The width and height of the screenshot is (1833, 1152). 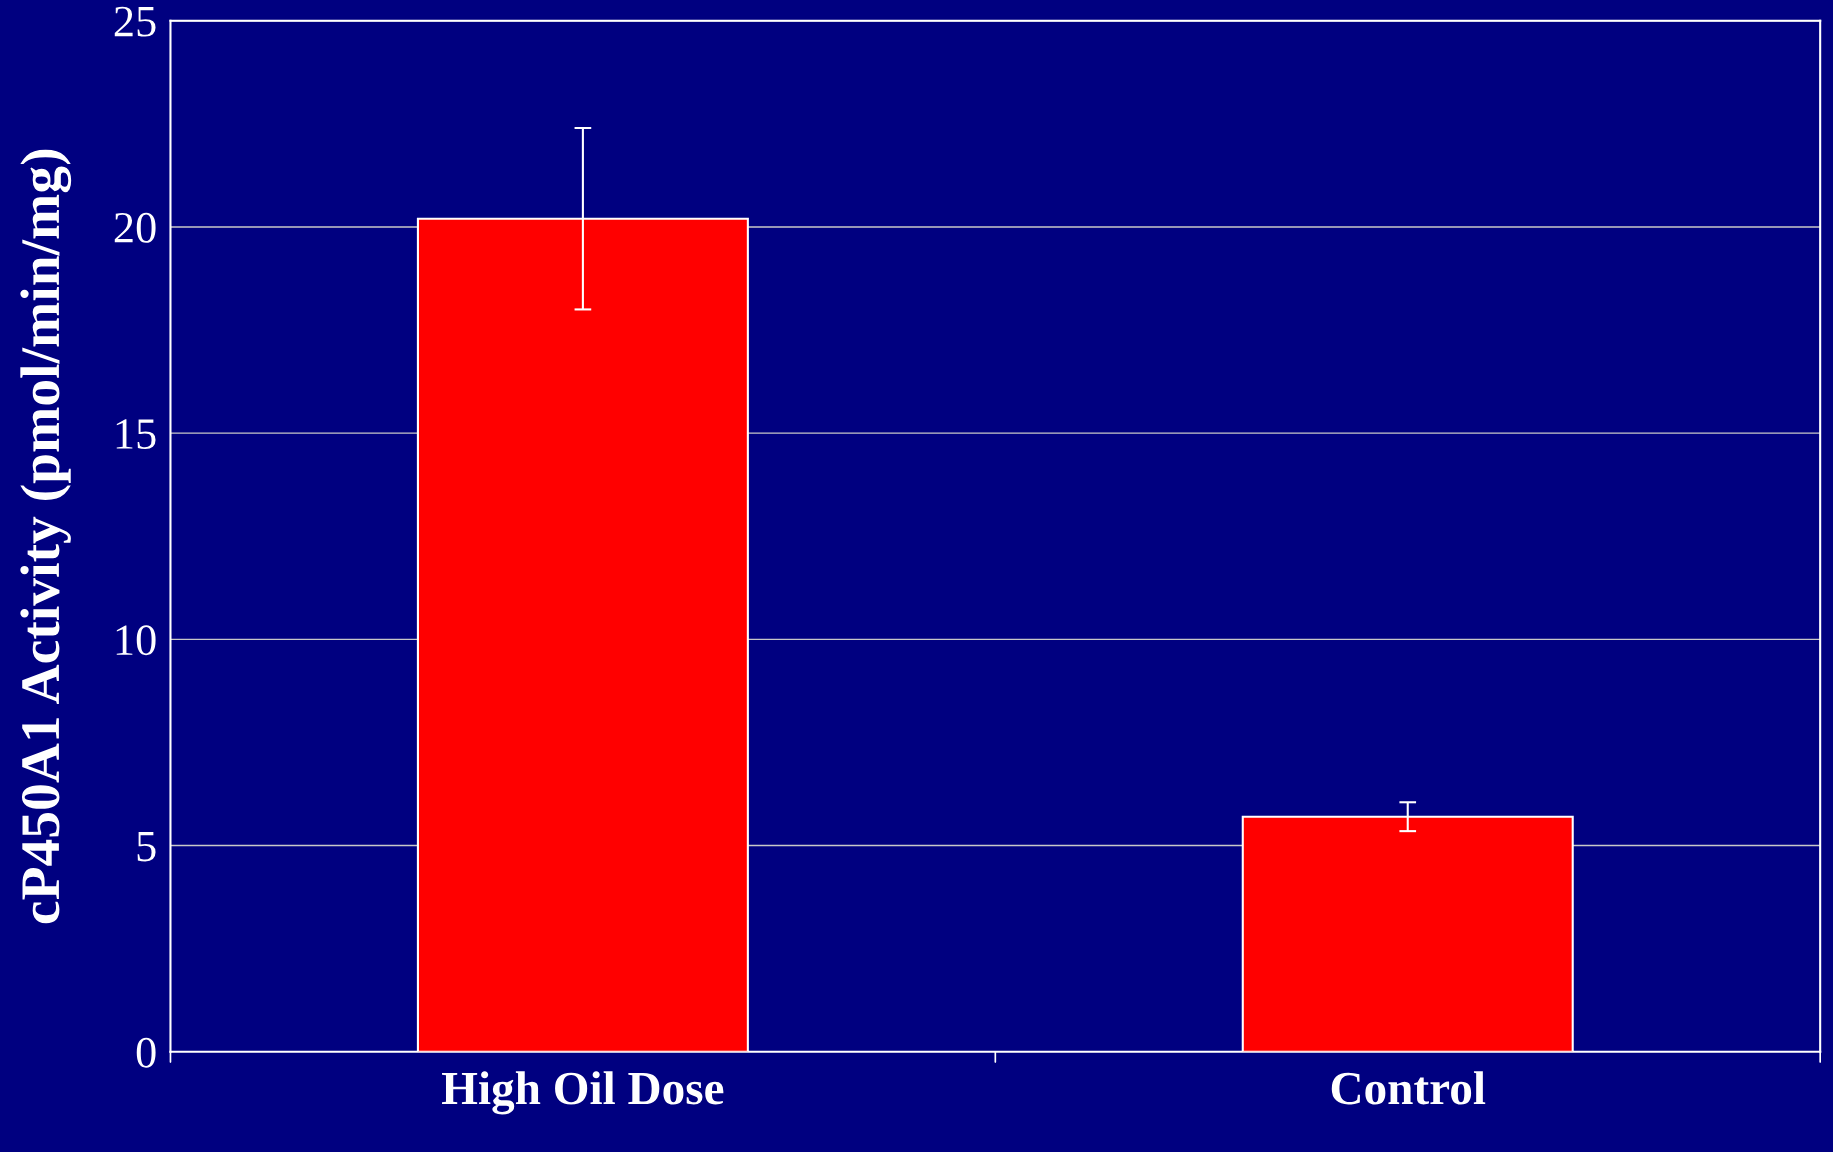 What do you see at coordinates (1408, 1088) in the screenshot?
I see `x-tick-label: Control` at bounding box center [1408, 1088].